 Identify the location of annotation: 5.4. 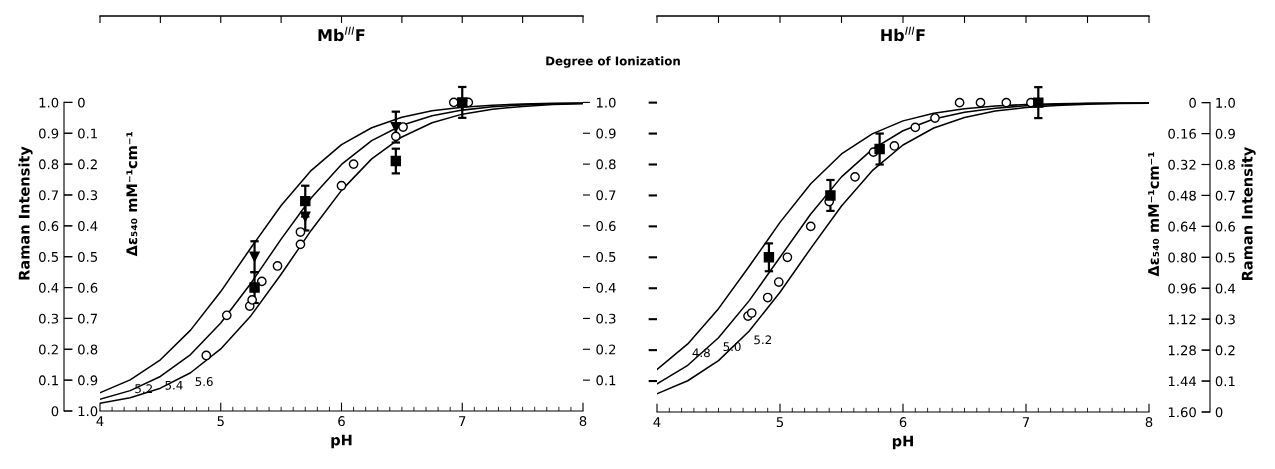
(174, 385).